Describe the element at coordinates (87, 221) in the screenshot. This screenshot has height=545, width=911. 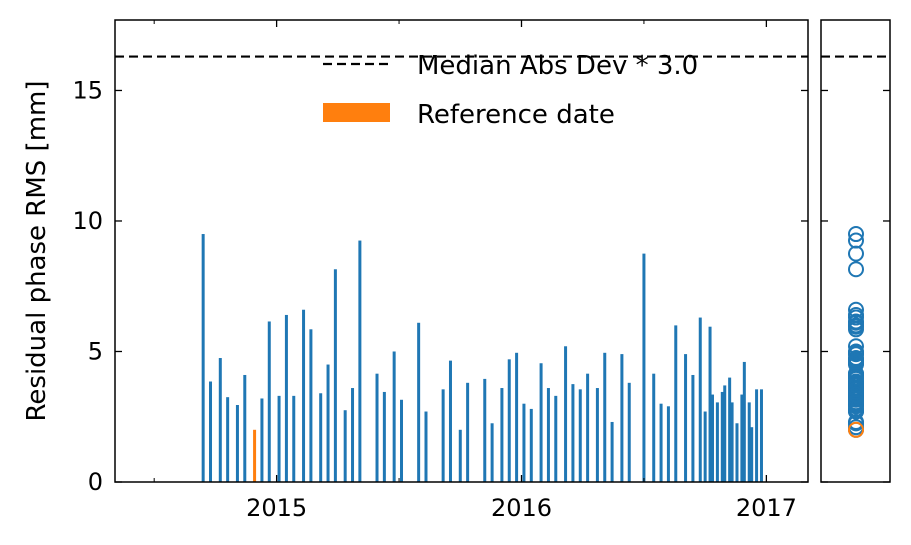
I see `y-tick-label: 10` at that location.